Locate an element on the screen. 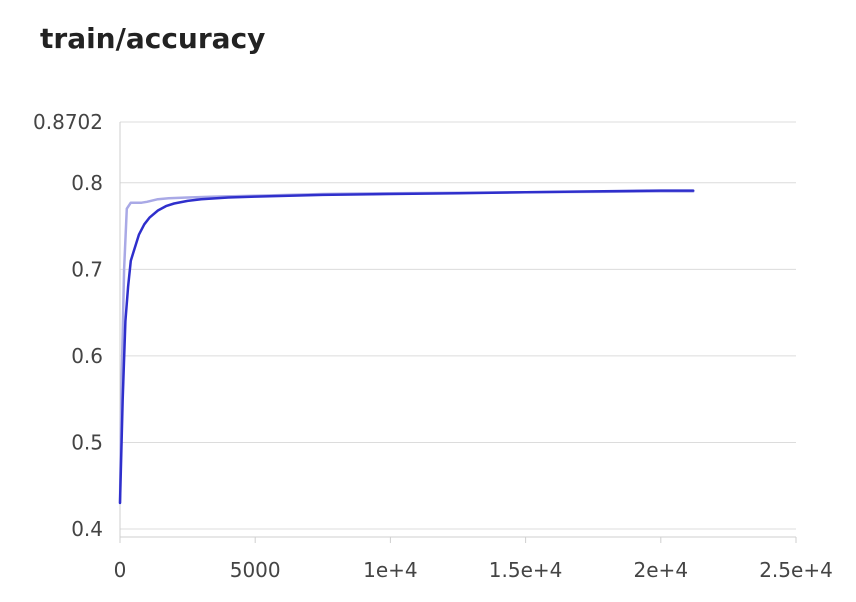 This screenshot has height=602, width=856. x-tick-label: 1.5e+4 is located at coordinates (526, 570).